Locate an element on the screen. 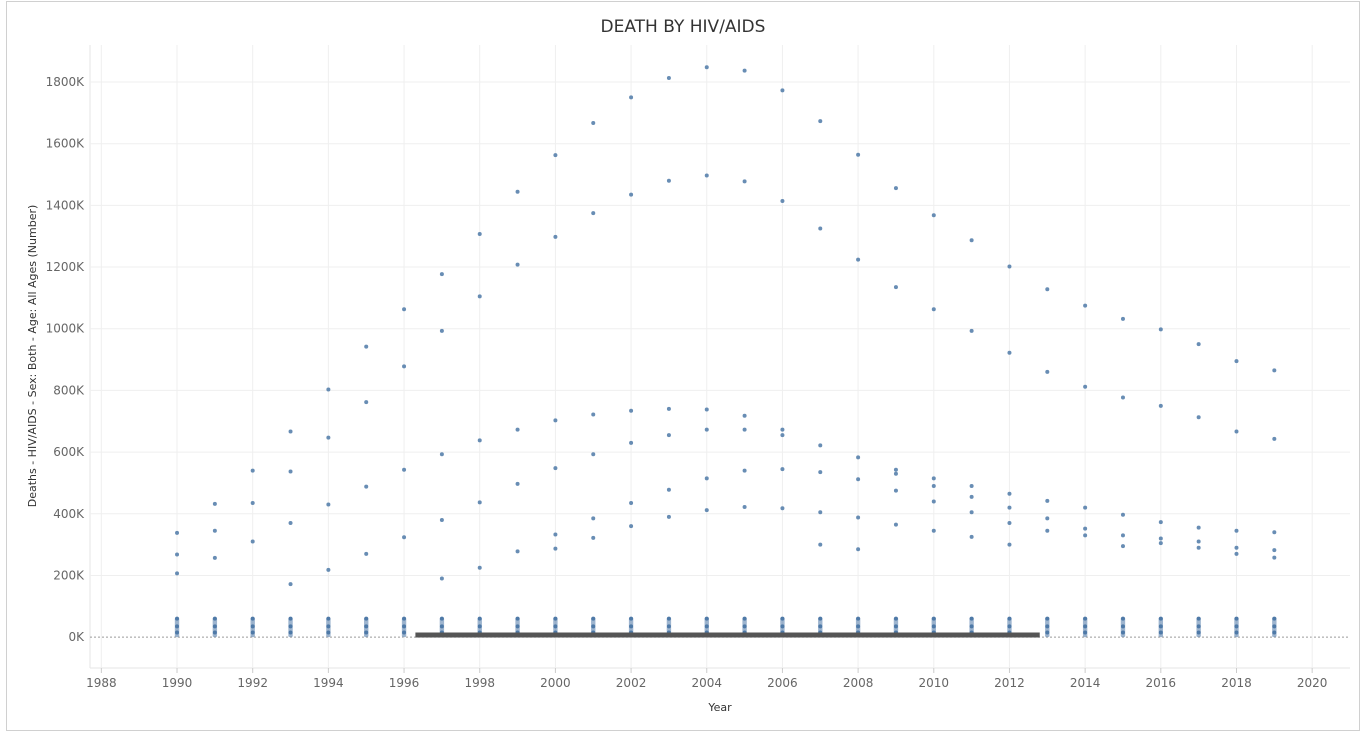  x-tick-label: 2018 is located at coordinates (1236, 683).